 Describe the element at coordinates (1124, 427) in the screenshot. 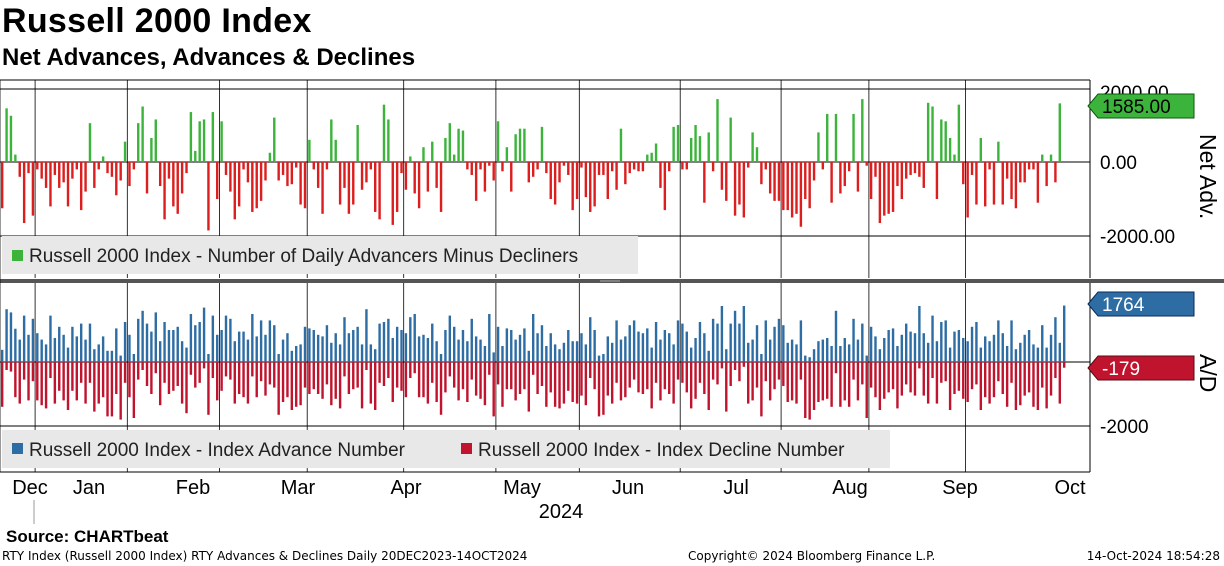

I see `bottom-ytick-neg2000: -2000` at that location.